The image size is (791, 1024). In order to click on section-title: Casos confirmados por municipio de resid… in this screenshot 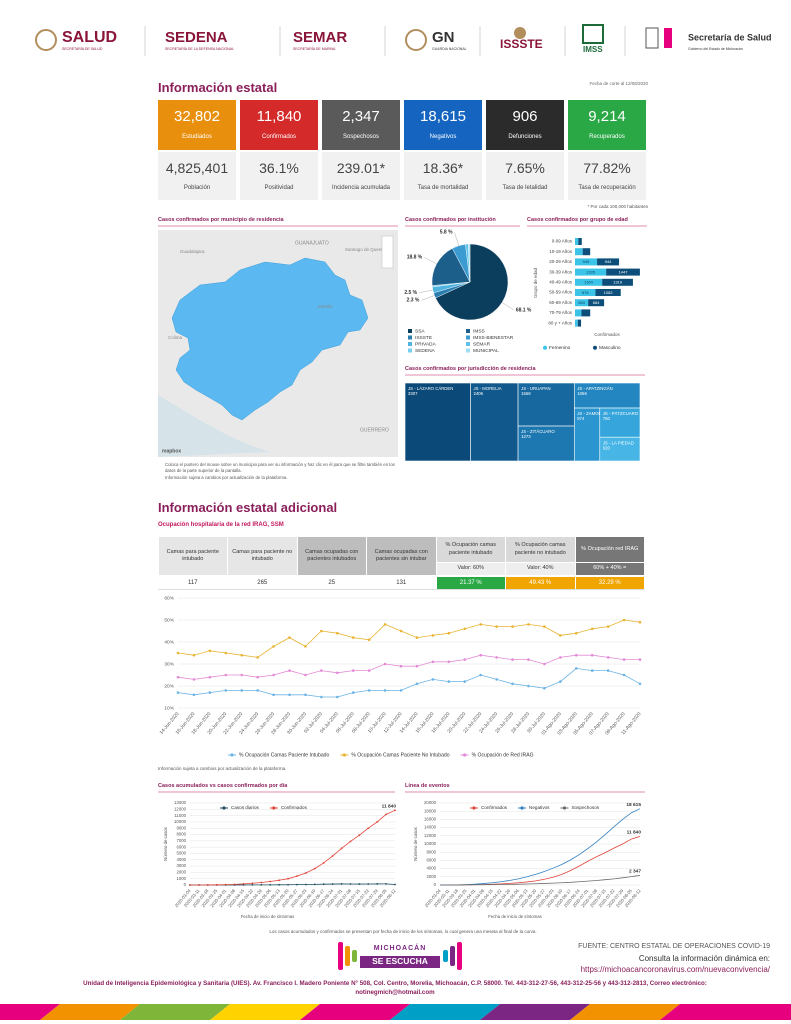, I will do `click(221, 220)`.